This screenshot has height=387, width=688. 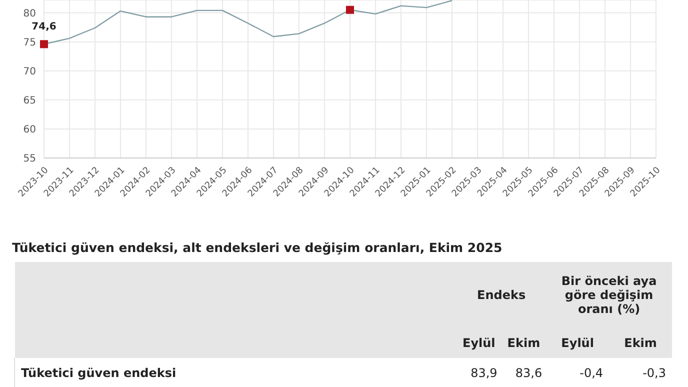 What do you see at coordinates (29, 159) in the screenshot?
I see `y-tick-label: 55` at bounding box center [29, 159].